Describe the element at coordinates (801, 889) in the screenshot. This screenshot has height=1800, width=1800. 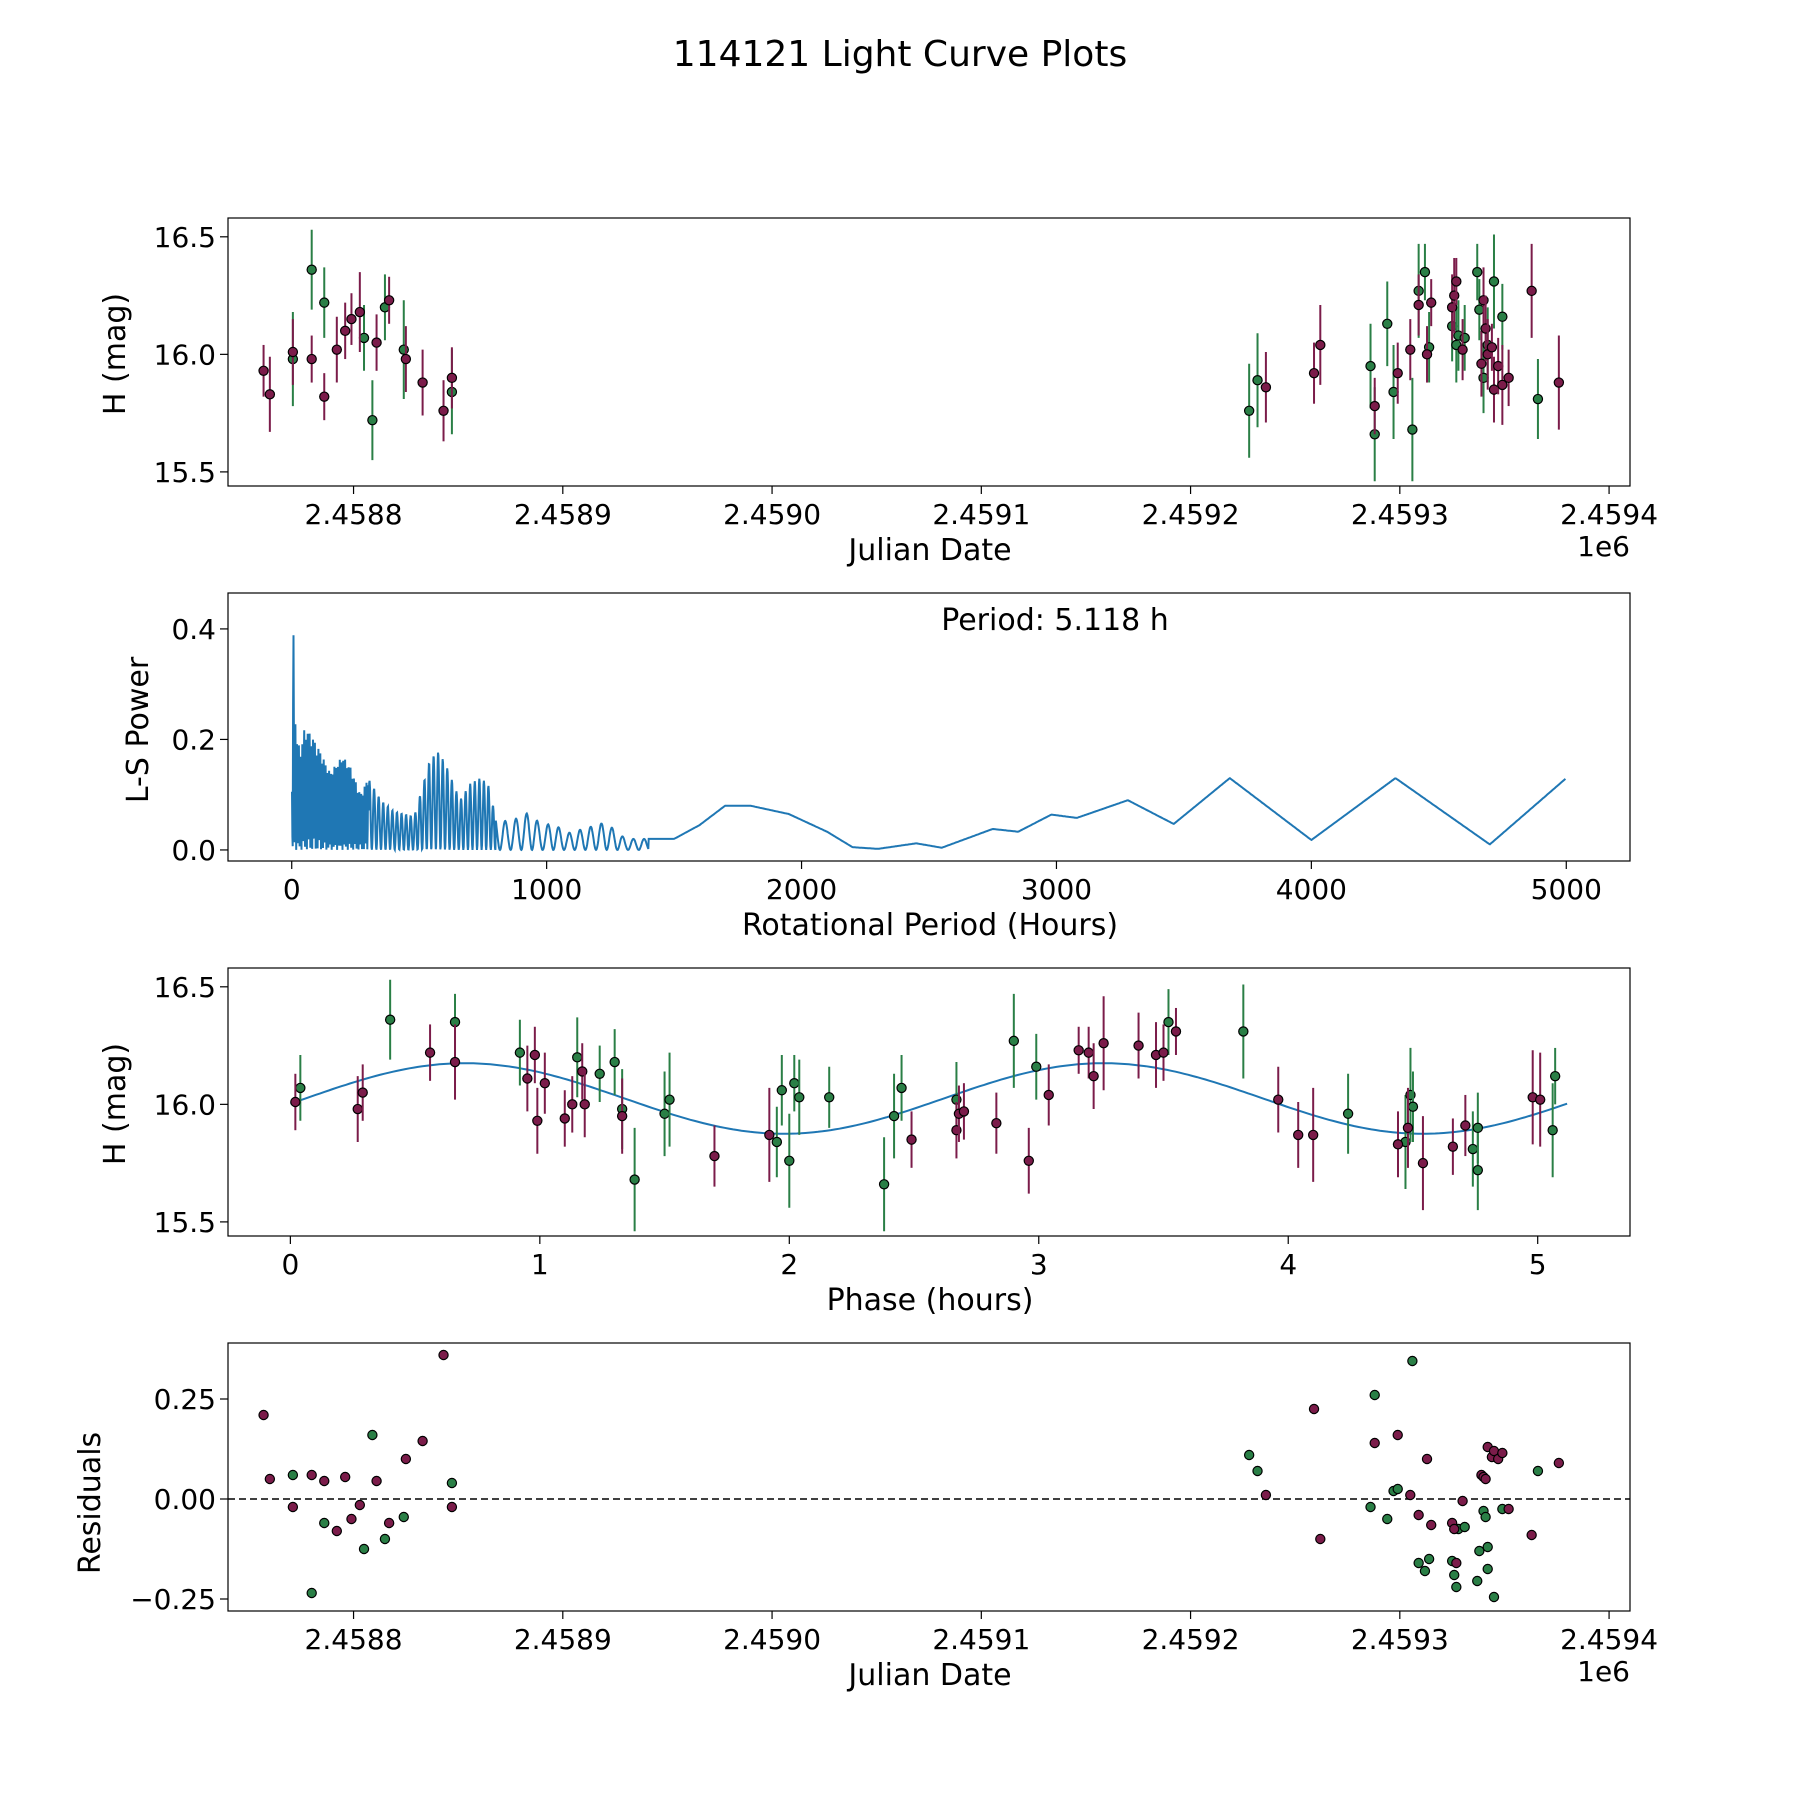
I see `periodogram-xtick-label: 2000` at that location.